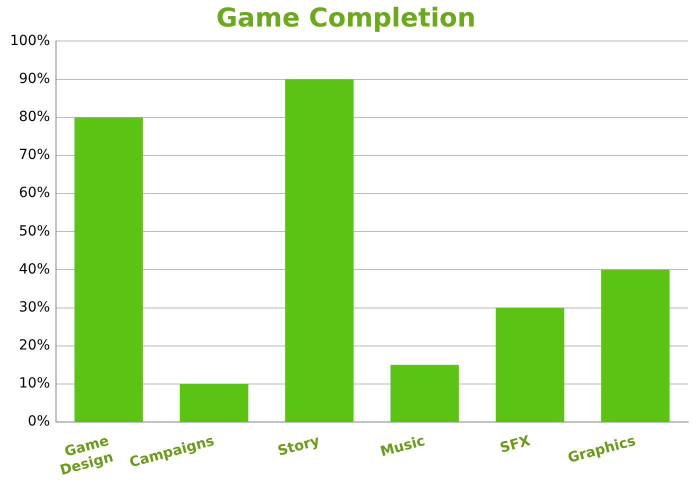 The width and height of the screenshot is (700, 491). What do you see at coordinates (34, 307) in the screenshot?
I see `y-tick-label: 30%` at bounding box center [34, 307].